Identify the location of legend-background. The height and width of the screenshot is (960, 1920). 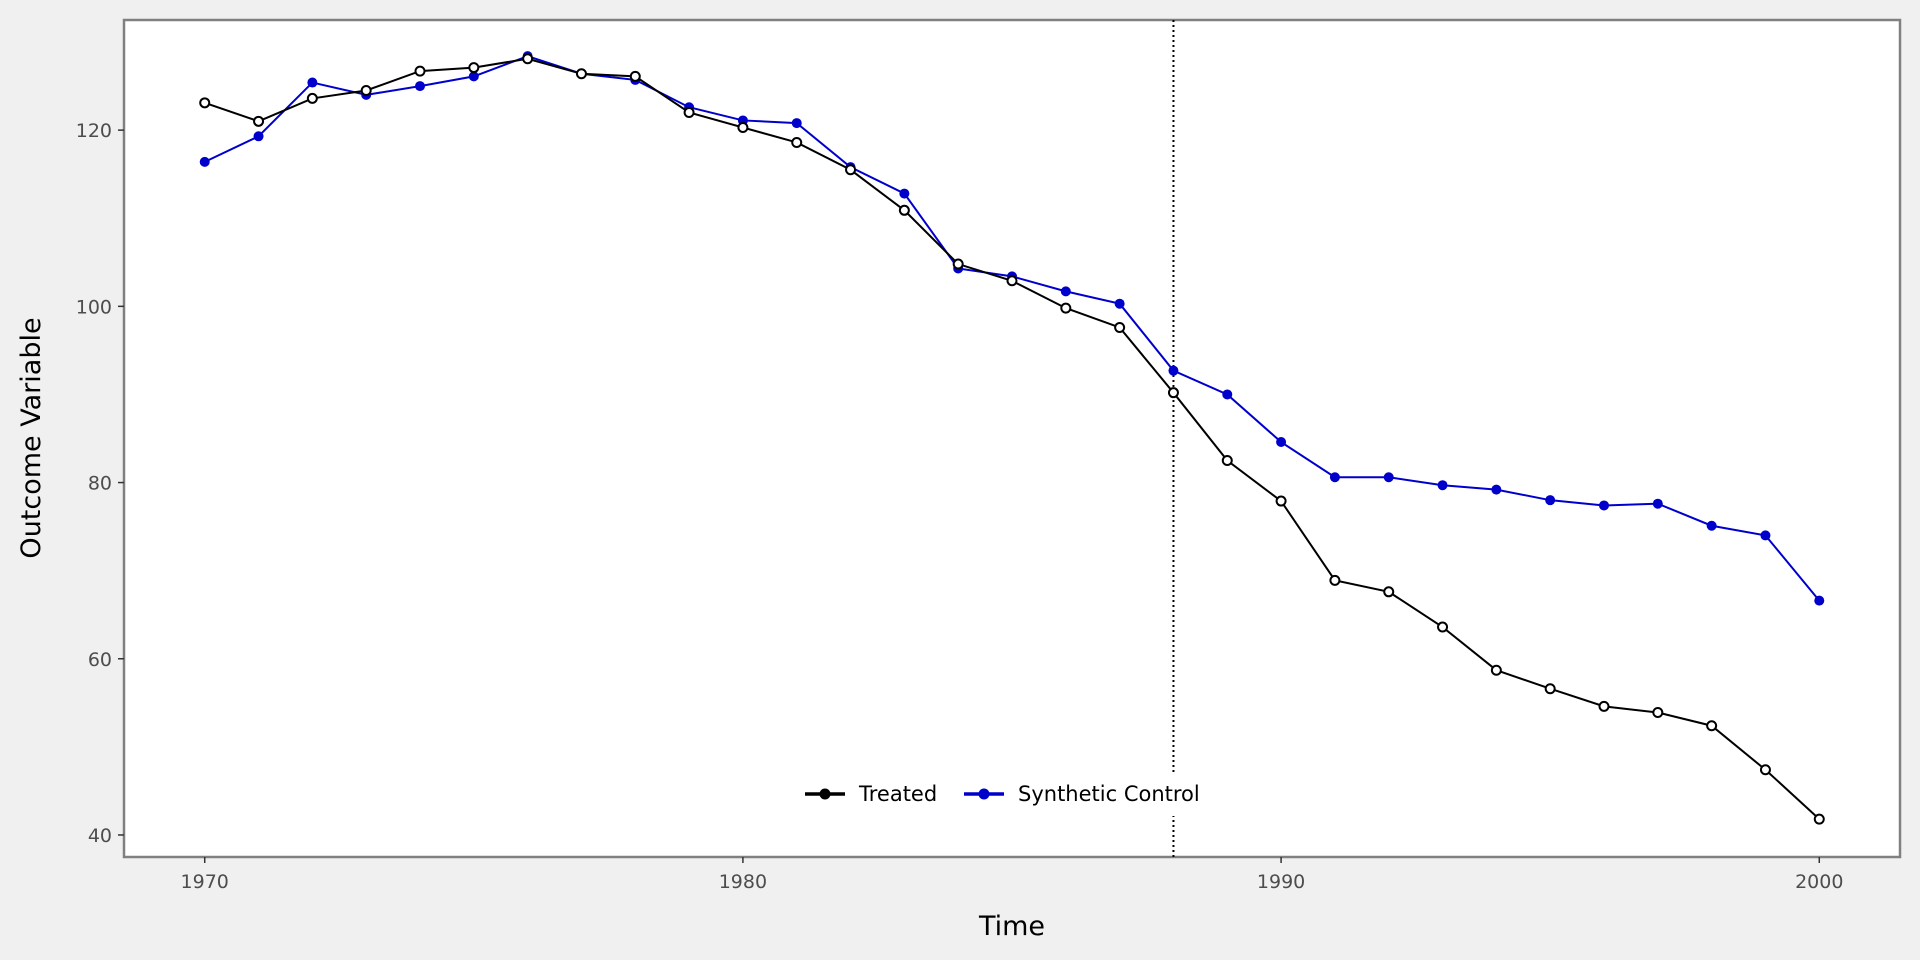
(1012, 794).